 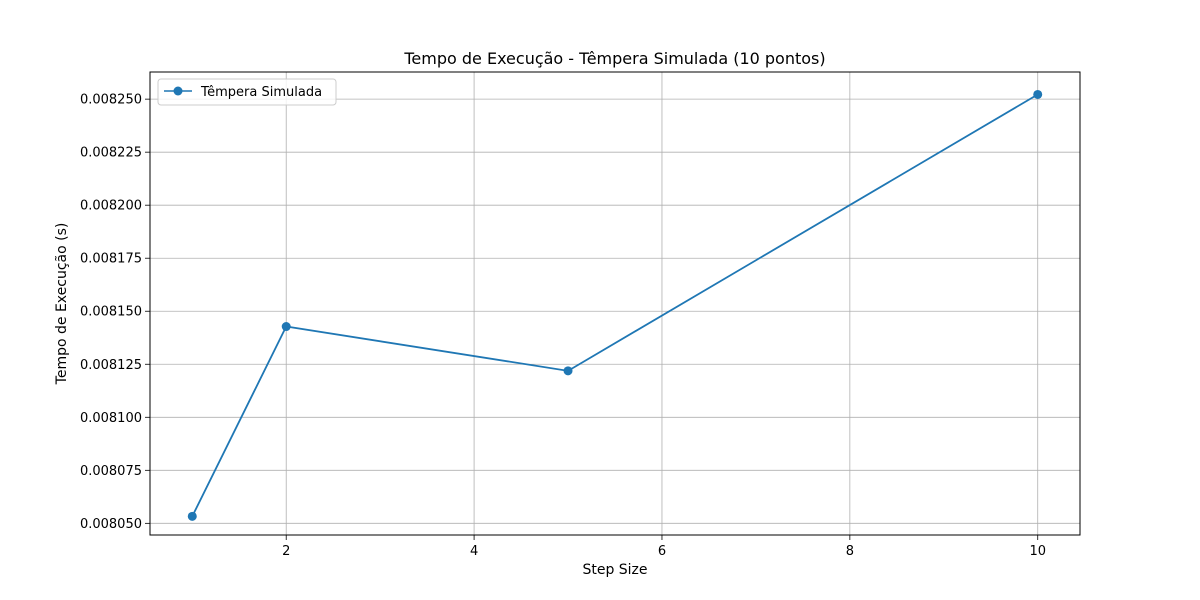 I want to click on y-tick-label: 0.008200, so click(x=111, y=206).